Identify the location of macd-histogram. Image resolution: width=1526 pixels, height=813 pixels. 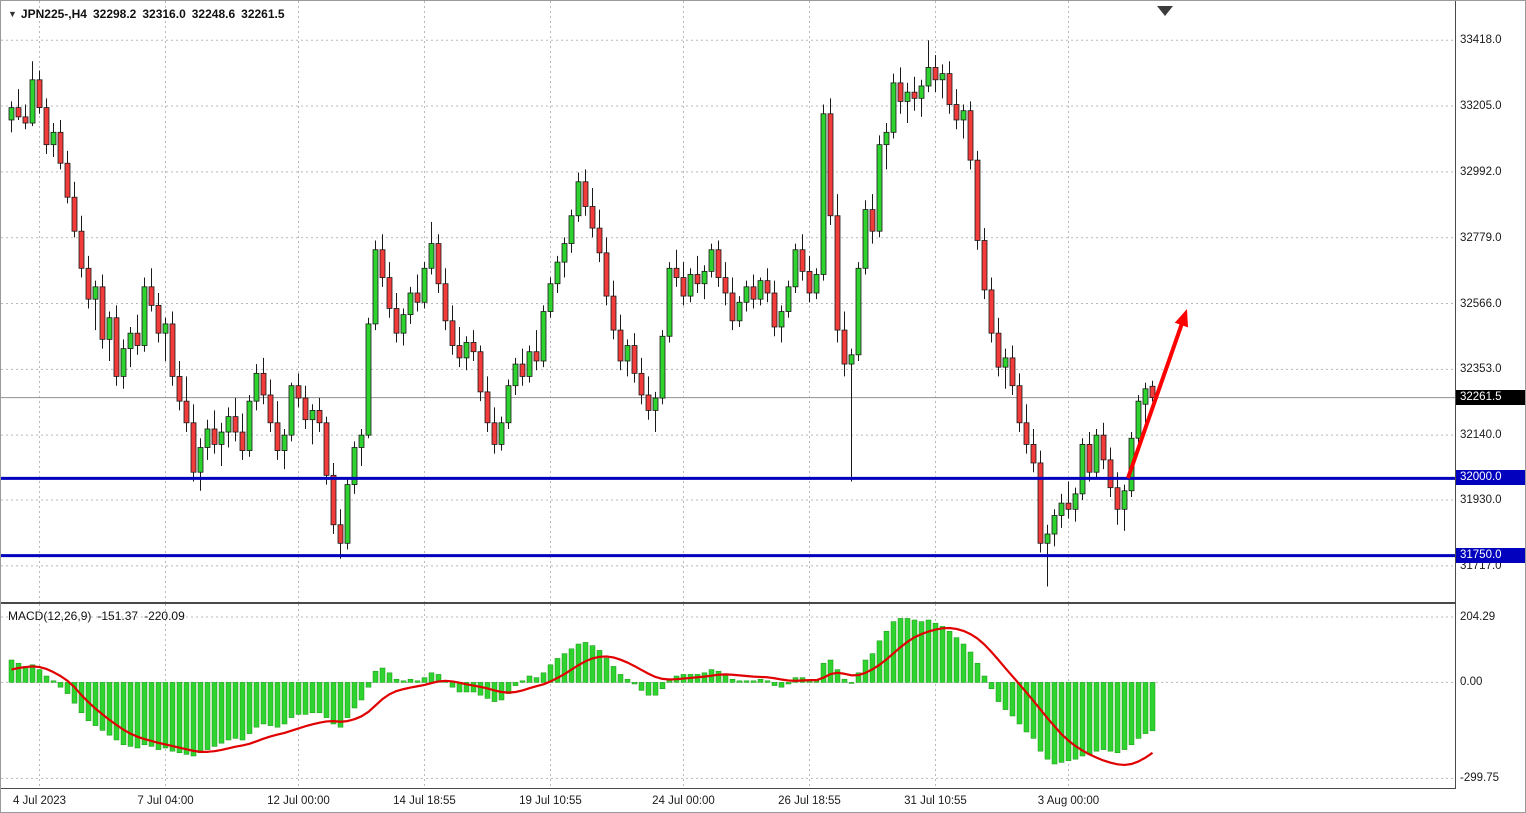
(582, 691).